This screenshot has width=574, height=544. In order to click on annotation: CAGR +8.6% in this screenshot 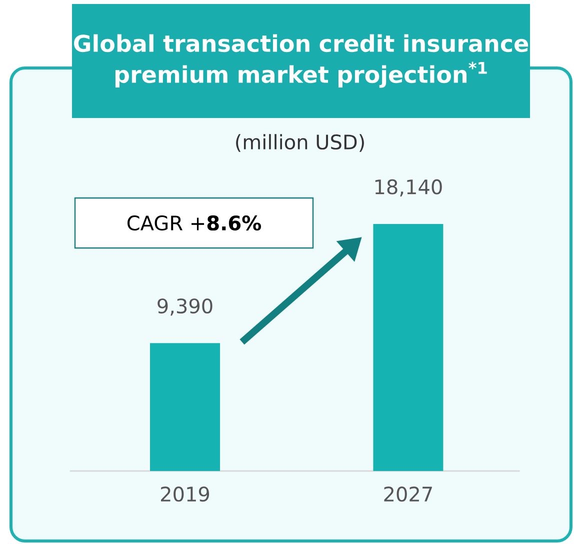, I will do `click(194, 223)`.